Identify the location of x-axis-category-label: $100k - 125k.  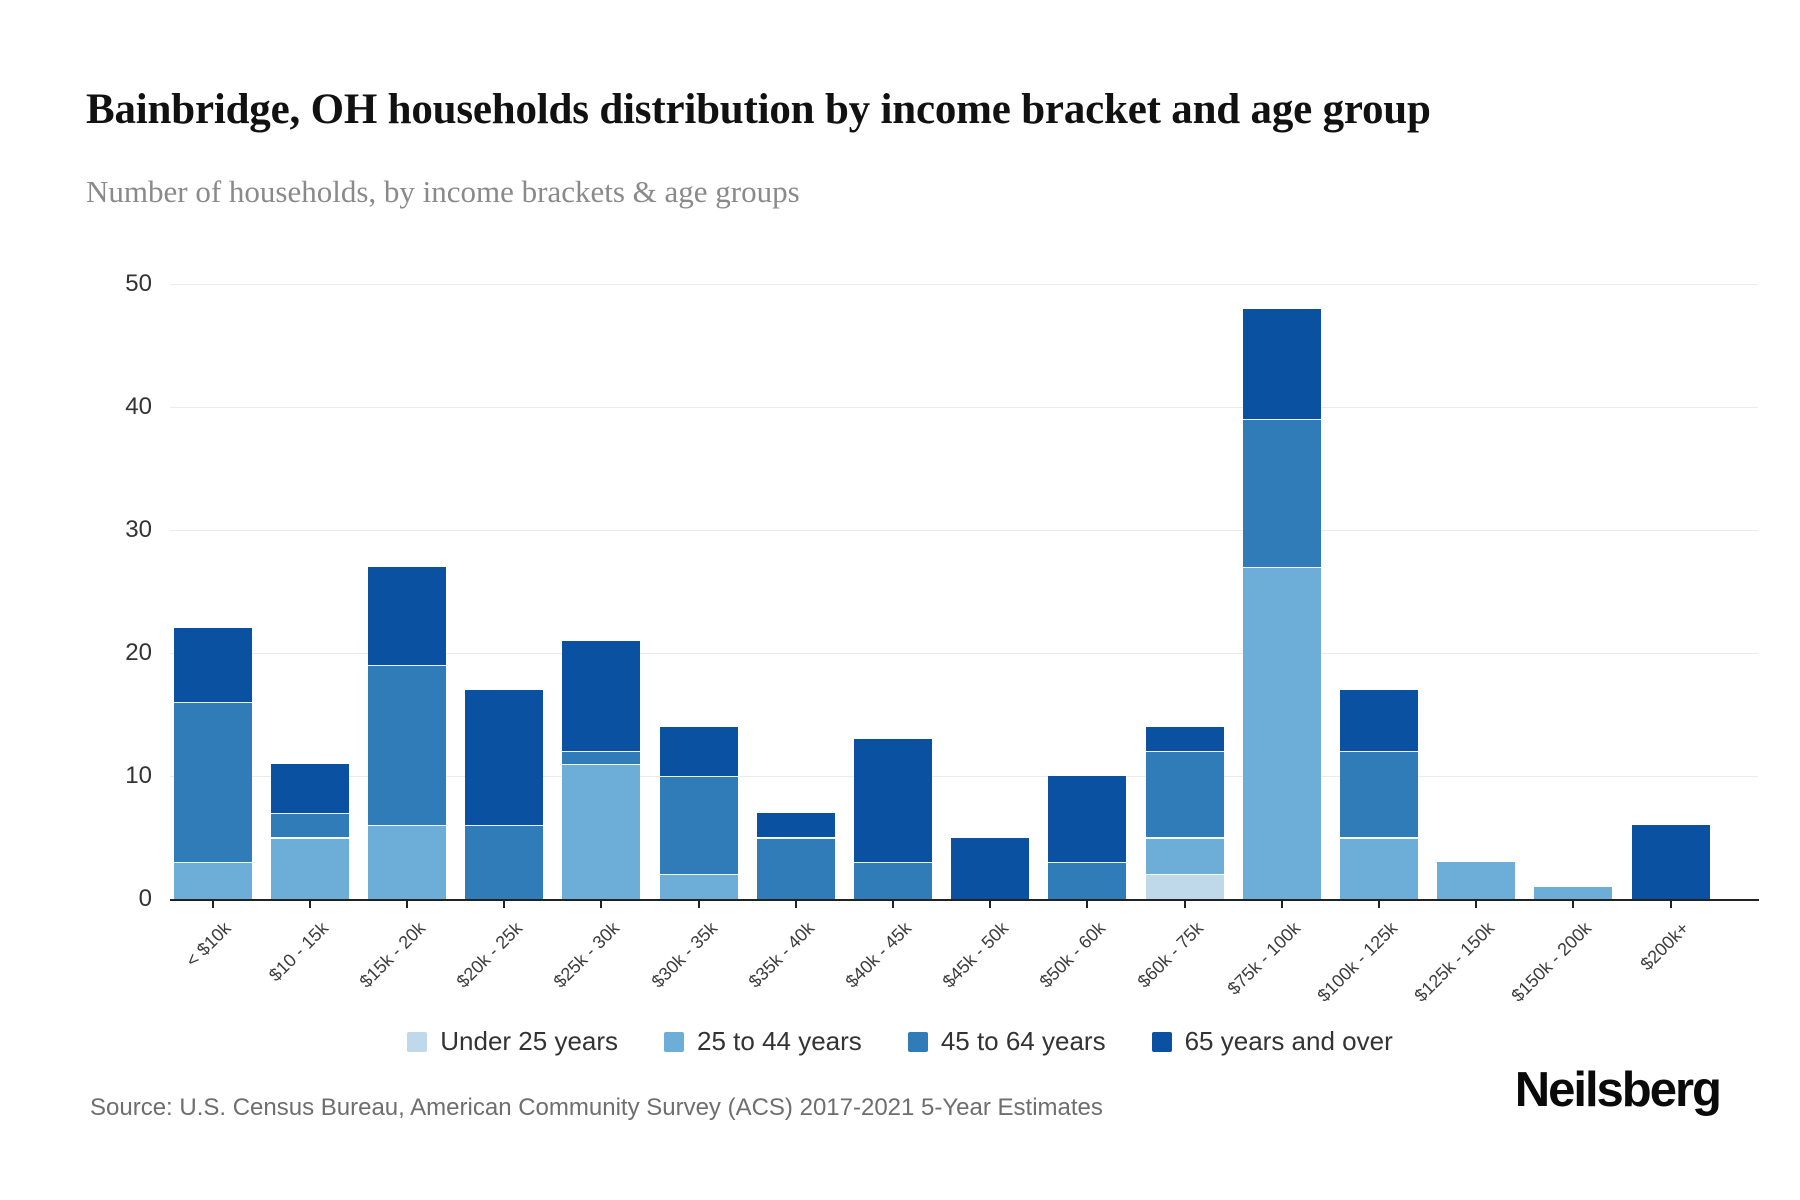
(1357, 962).